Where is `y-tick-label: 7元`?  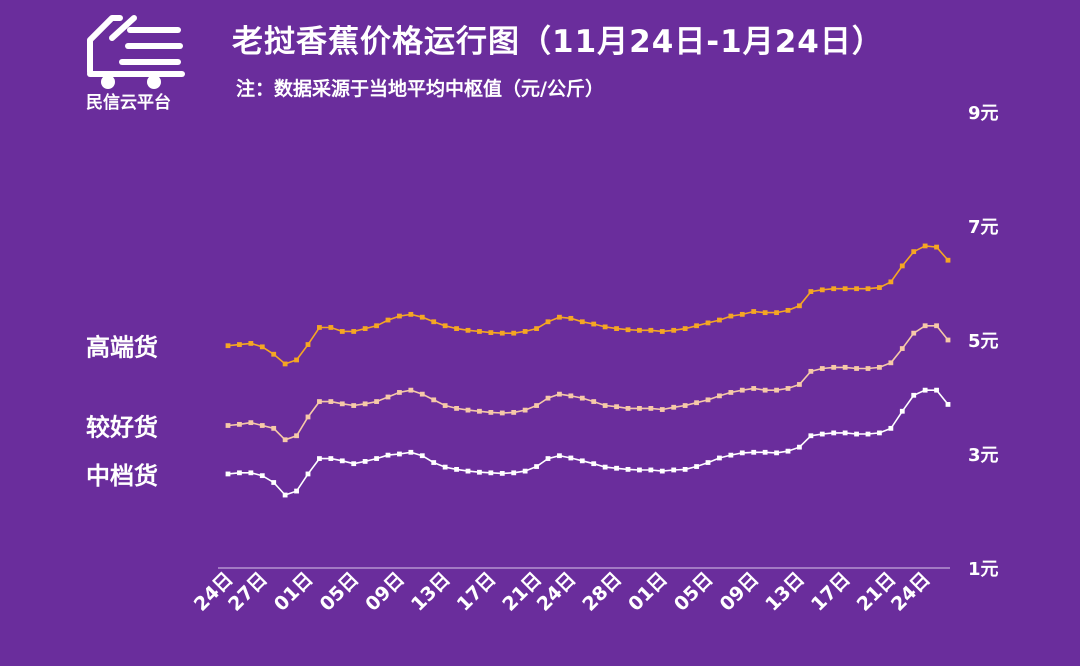 y-tick-label: 7元 is located at coordinates (983, 227).